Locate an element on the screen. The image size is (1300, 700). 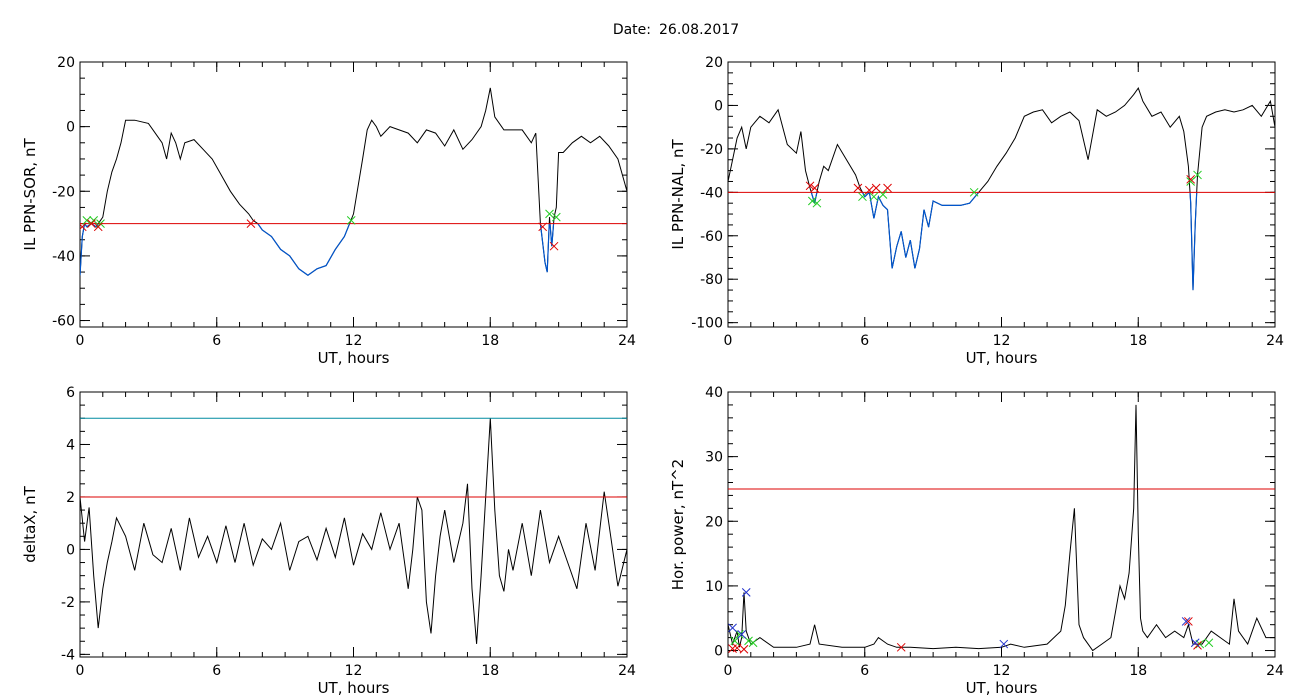
sor-y-tick-label: -20 is located at coordinates (63, 192).